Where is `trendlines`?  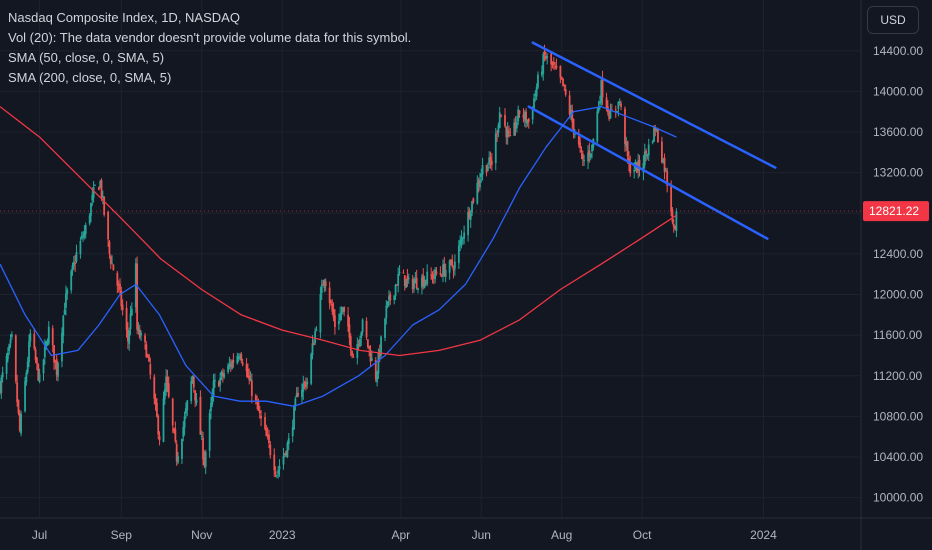
trendlines is located at coordinates (652, 140).